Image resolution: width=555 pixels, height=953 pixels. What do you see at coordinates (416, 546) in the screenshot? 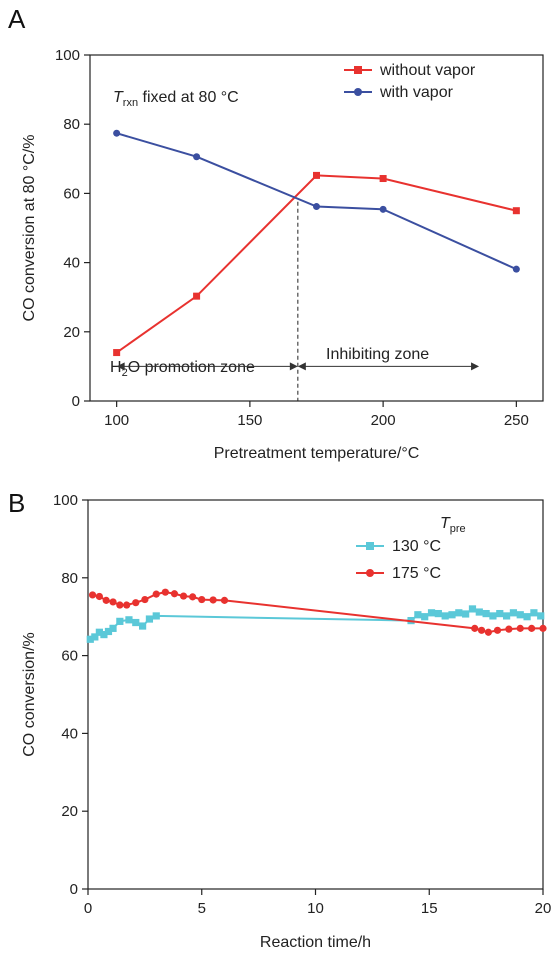
I see `legend-label: 130 °C` at bounding box center [416, 546].